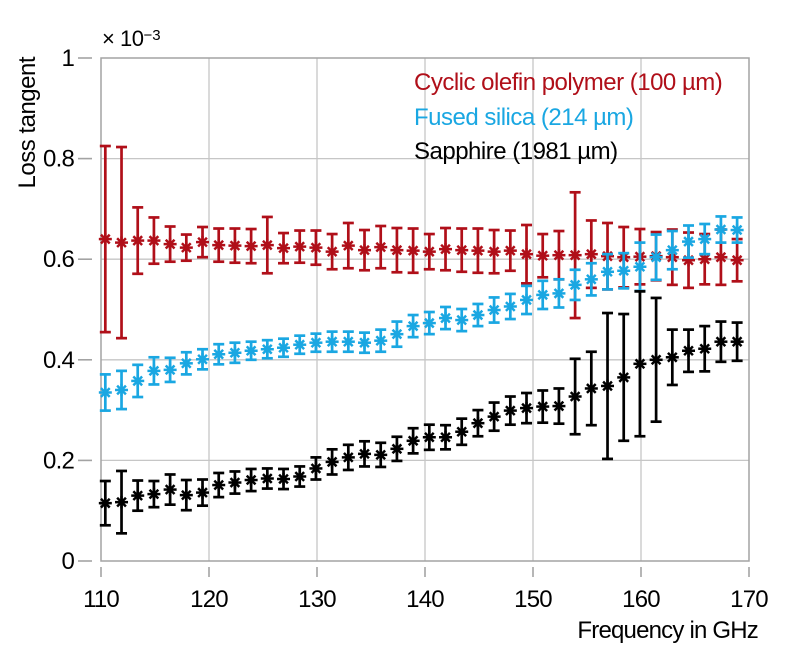 The image size is (800, 661). I want to click on y-tick-labels: 0 0.2 0.4 0.6 0.8 1, so click(59, 310).